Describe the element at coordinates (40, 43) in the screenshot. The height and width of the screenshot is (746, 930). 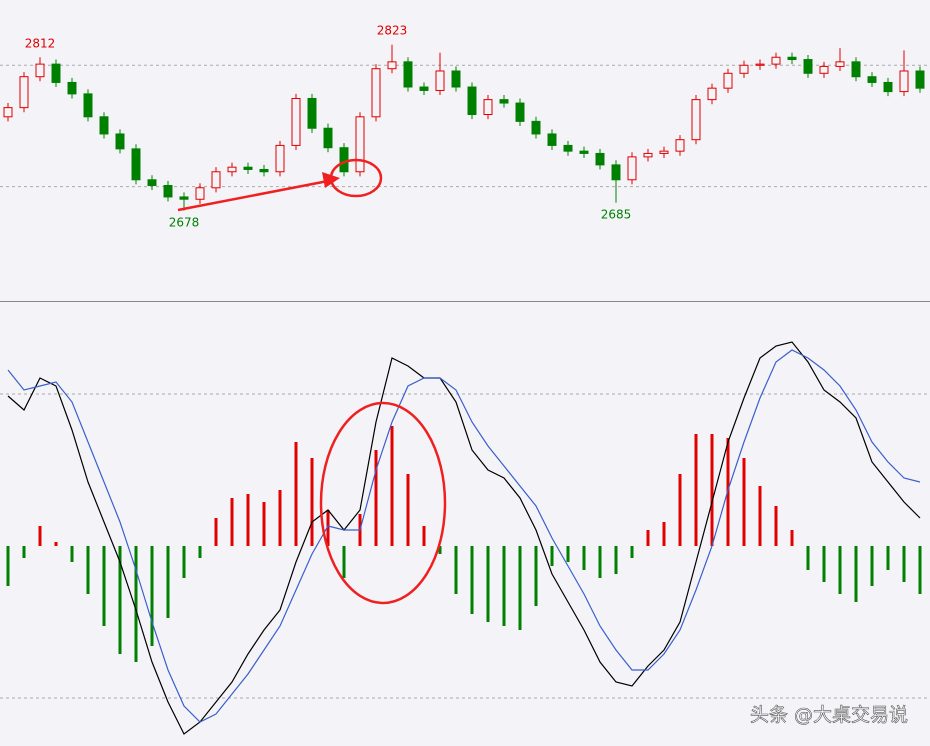
I see `high-label: 2812` at that location.